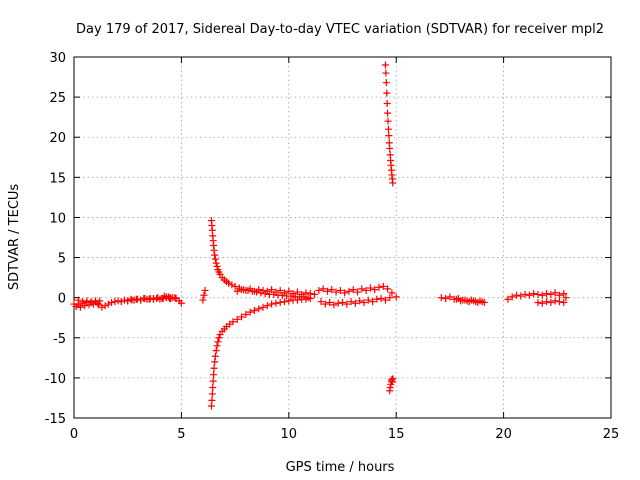 The height and width of the screenshot is (480, 640). Describe the element at coordinates (57, 98) in the screenshot. I see `y-tick-label: 25` at that location.